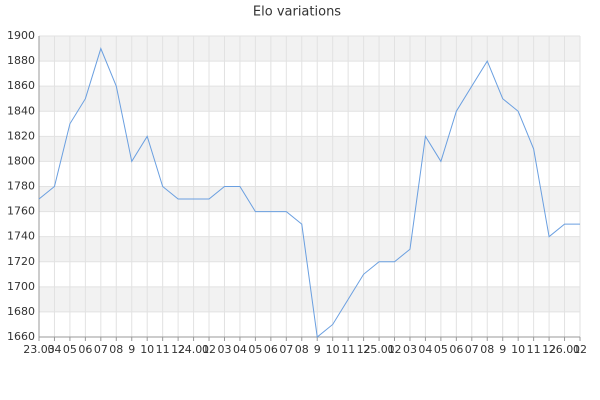  What do you see at coordinates (21, 160) in the screenshot?
I see `y-tick-label: 1800` at bounding box center [21, 160].